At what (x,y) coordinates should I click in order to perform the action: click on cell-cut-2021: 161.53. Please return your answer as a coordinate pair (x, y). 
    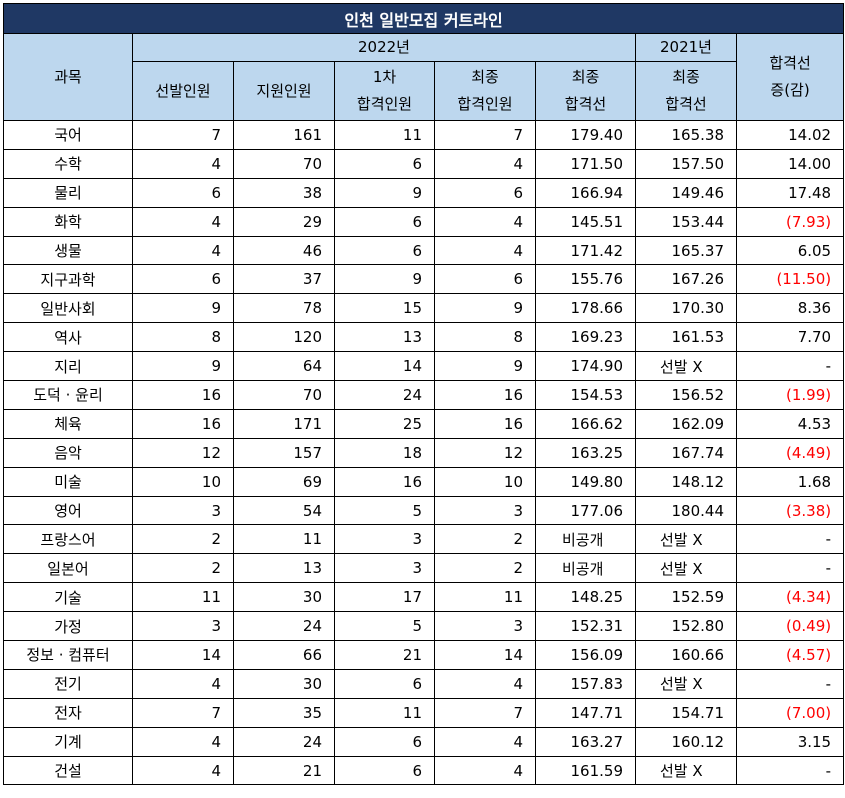
    Looking at the image, I should click on (686, 337).